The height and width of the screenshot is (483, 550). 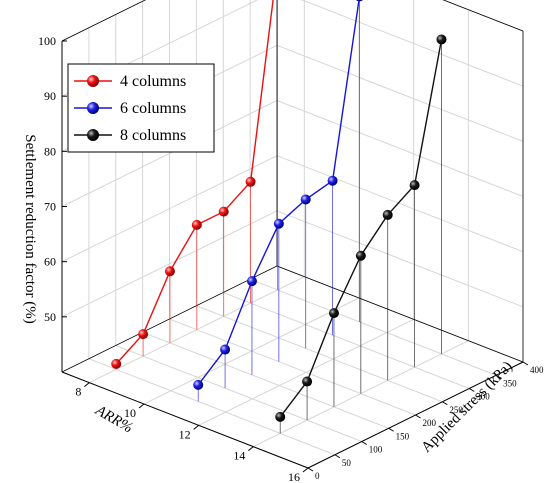 I want to click on legend-label: 8 columns, so click(x=153, y=135).